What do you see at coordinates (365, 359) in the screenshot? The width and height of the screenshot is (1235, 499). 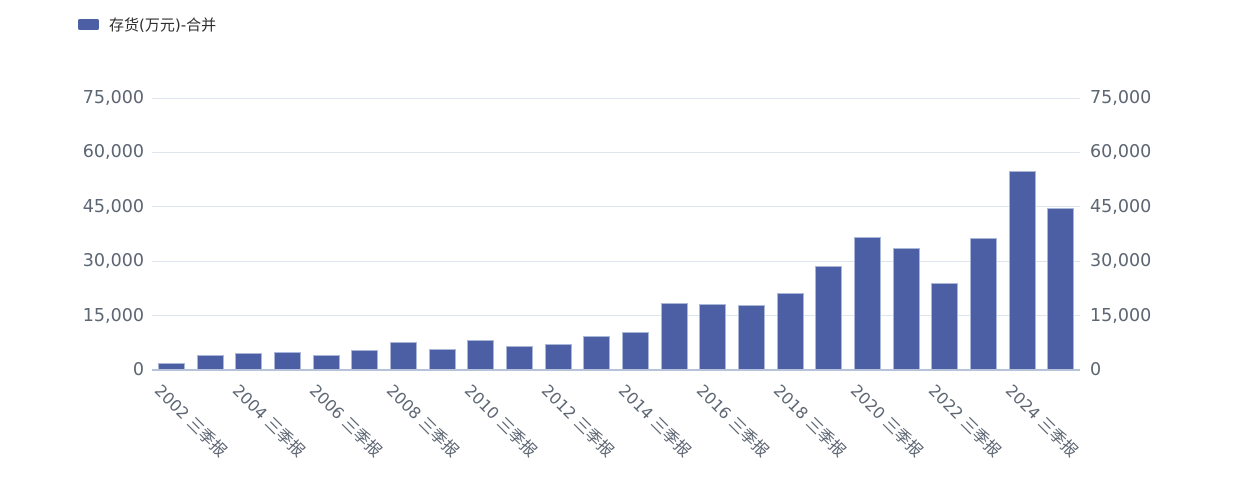 I see `bar-2007` at bounding box center [365, 359].